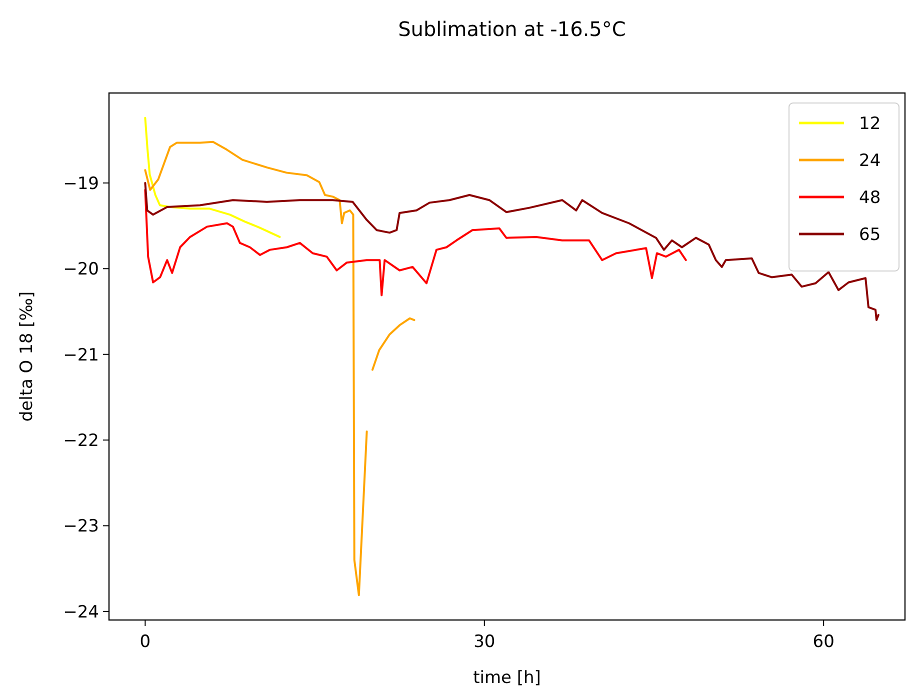  What do you see at coordinates (485, 642) in the screenshot?
I see `x-tick-label: 30` at bounding box center [485, 642].